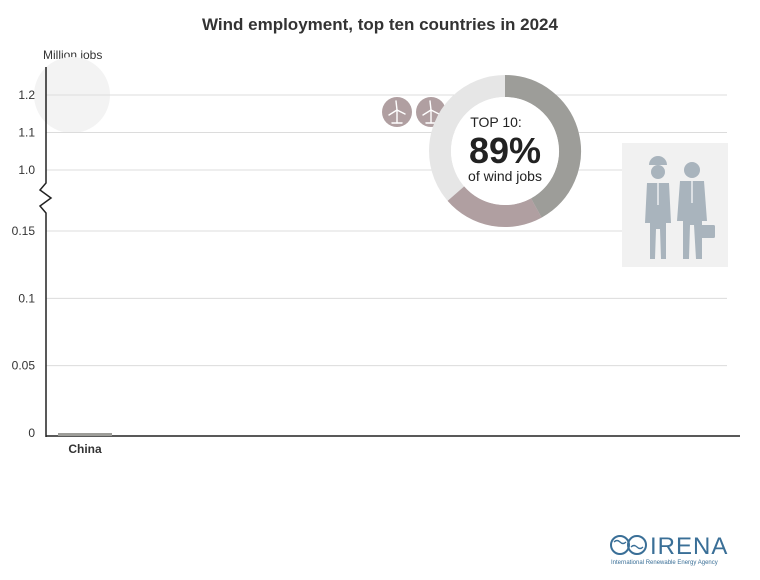 Image resolution: width=760 pixels, height=580 pixels. I want to click on y-tick-label: 1.0, so click(26, 170).